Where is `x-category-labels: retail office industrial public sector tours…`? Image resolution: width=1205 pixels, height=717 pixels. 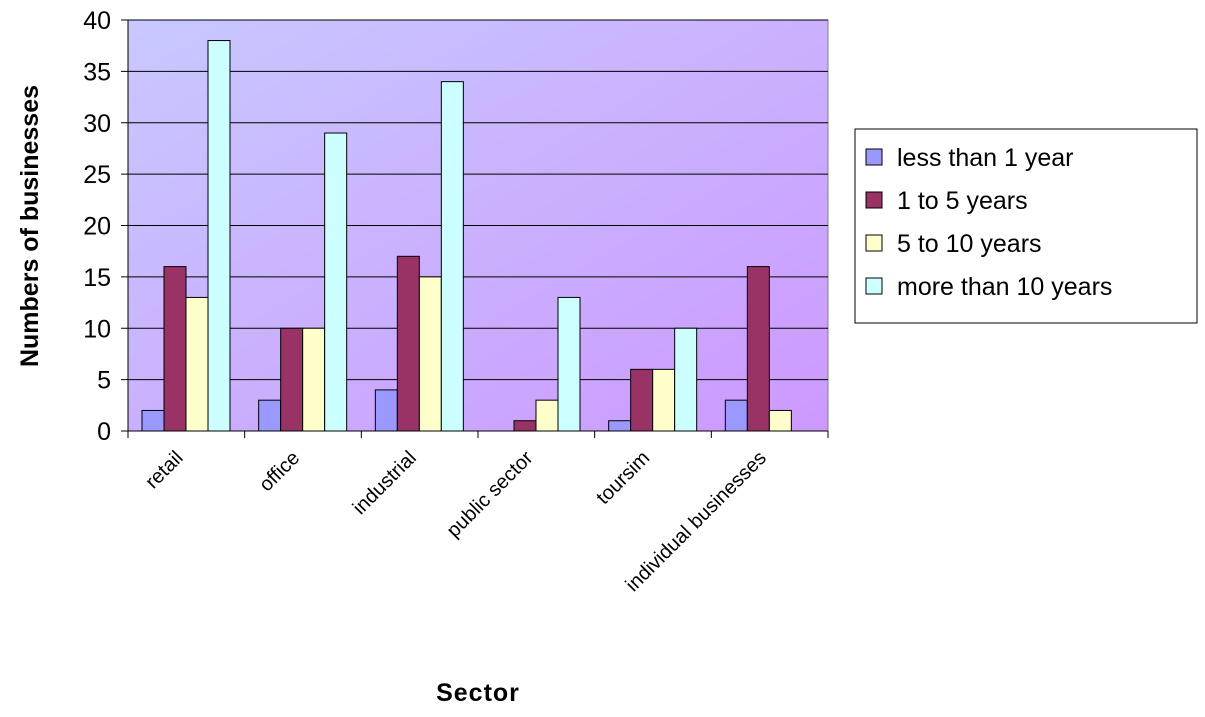
x-category-labels: retail office industrial public sector tours… is located at coordinates (456, 521).